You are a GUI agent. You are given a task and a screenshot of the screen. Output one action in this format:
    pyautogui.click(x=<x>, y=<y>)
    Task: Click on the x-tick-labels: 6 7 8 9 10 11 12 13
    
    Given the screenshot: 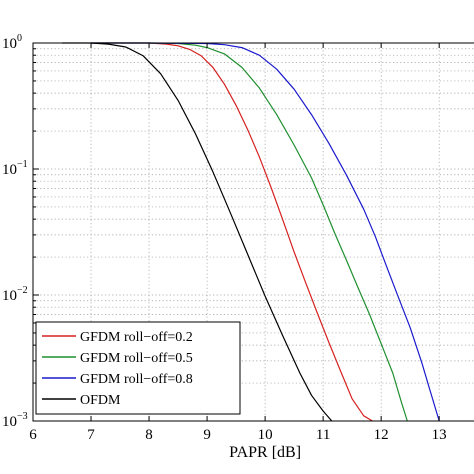 What is the action you would take?
    pyautogui.click(x=237, y=435)
    